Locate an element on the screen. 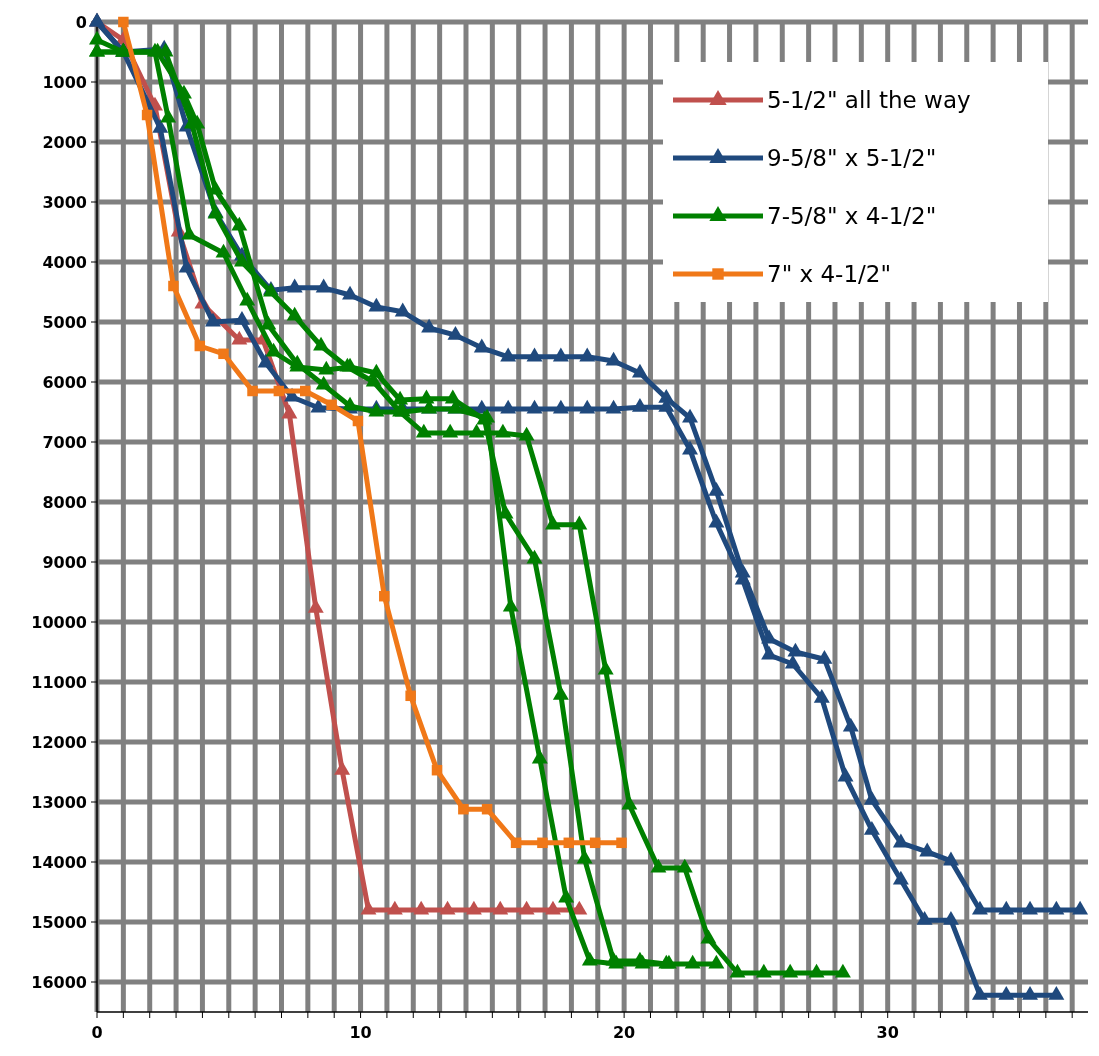  legend-label: 7" x 4-1/2" is located at coordinates (829, 274).